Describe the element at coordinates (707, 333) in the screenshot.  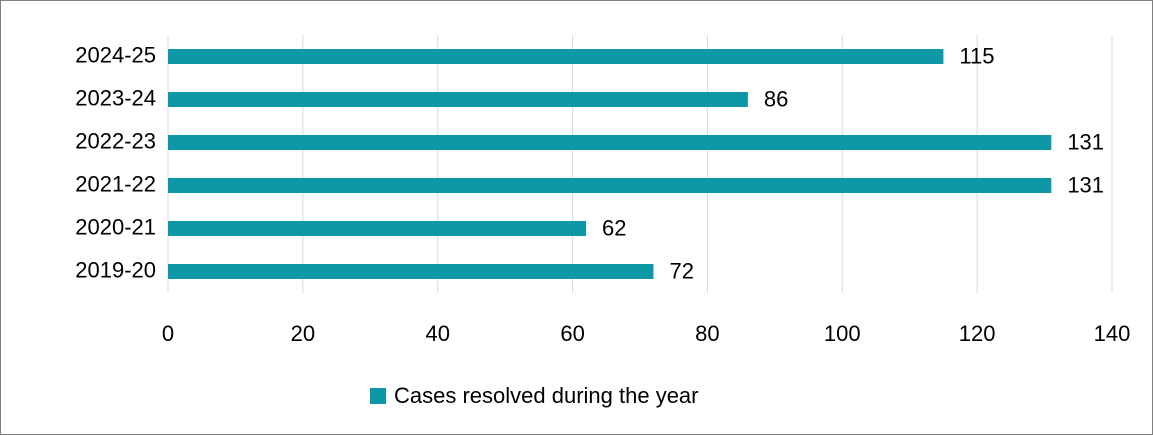
I see `x-tick-label: 80` at that location.